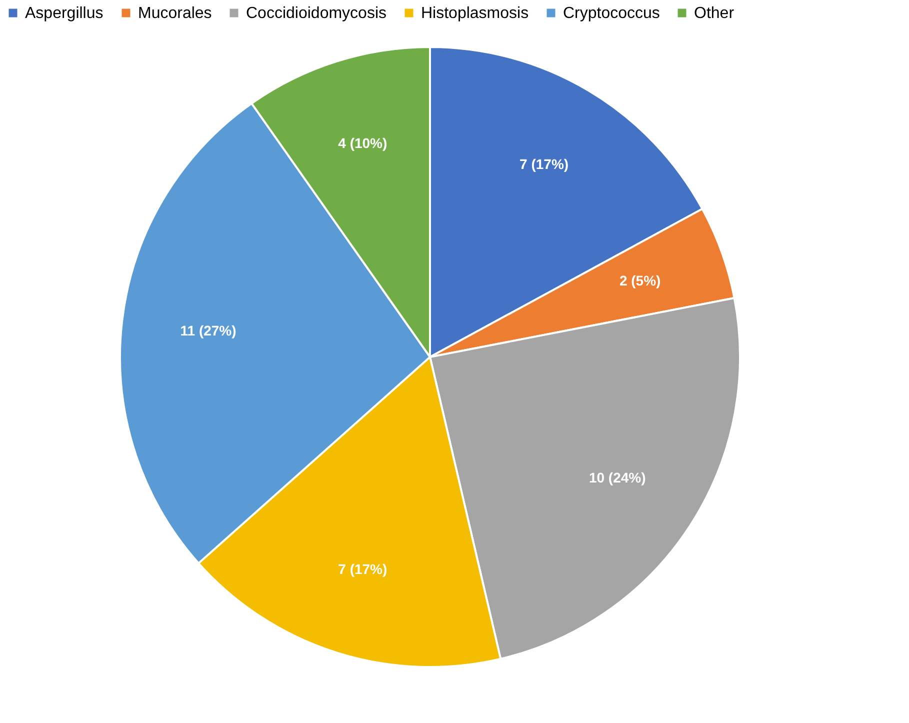 The width and height of the screenshot is (909, 723). I want to click on legend-label: Other, so click(714, 13).